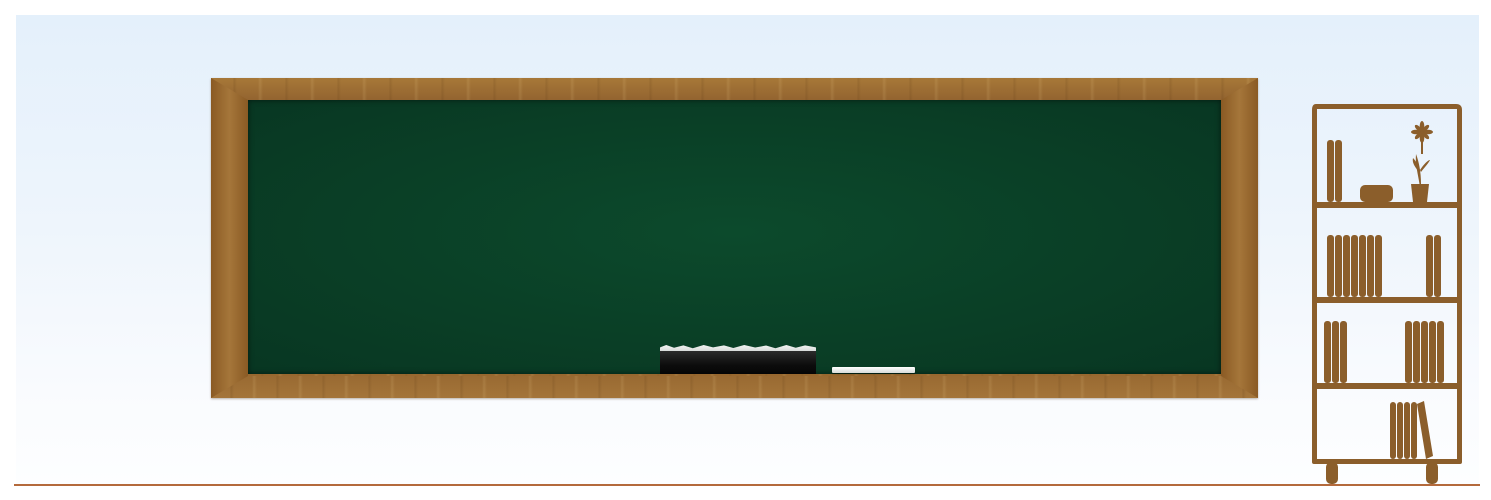 The image size is (1491, 500). What do you see at coordinates (1432, 473) in the screenshot?
I see `bookshelf-leg-right` at bounding box center [1432, 473].